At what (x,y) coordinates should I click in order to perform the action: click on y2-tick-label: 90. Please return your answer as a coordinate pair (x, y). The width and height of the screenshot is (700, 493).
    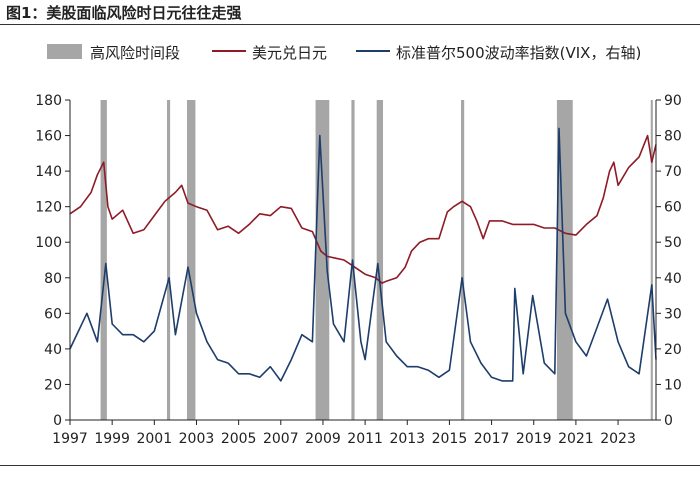
    Looking at the image, I should click on (673, 101).